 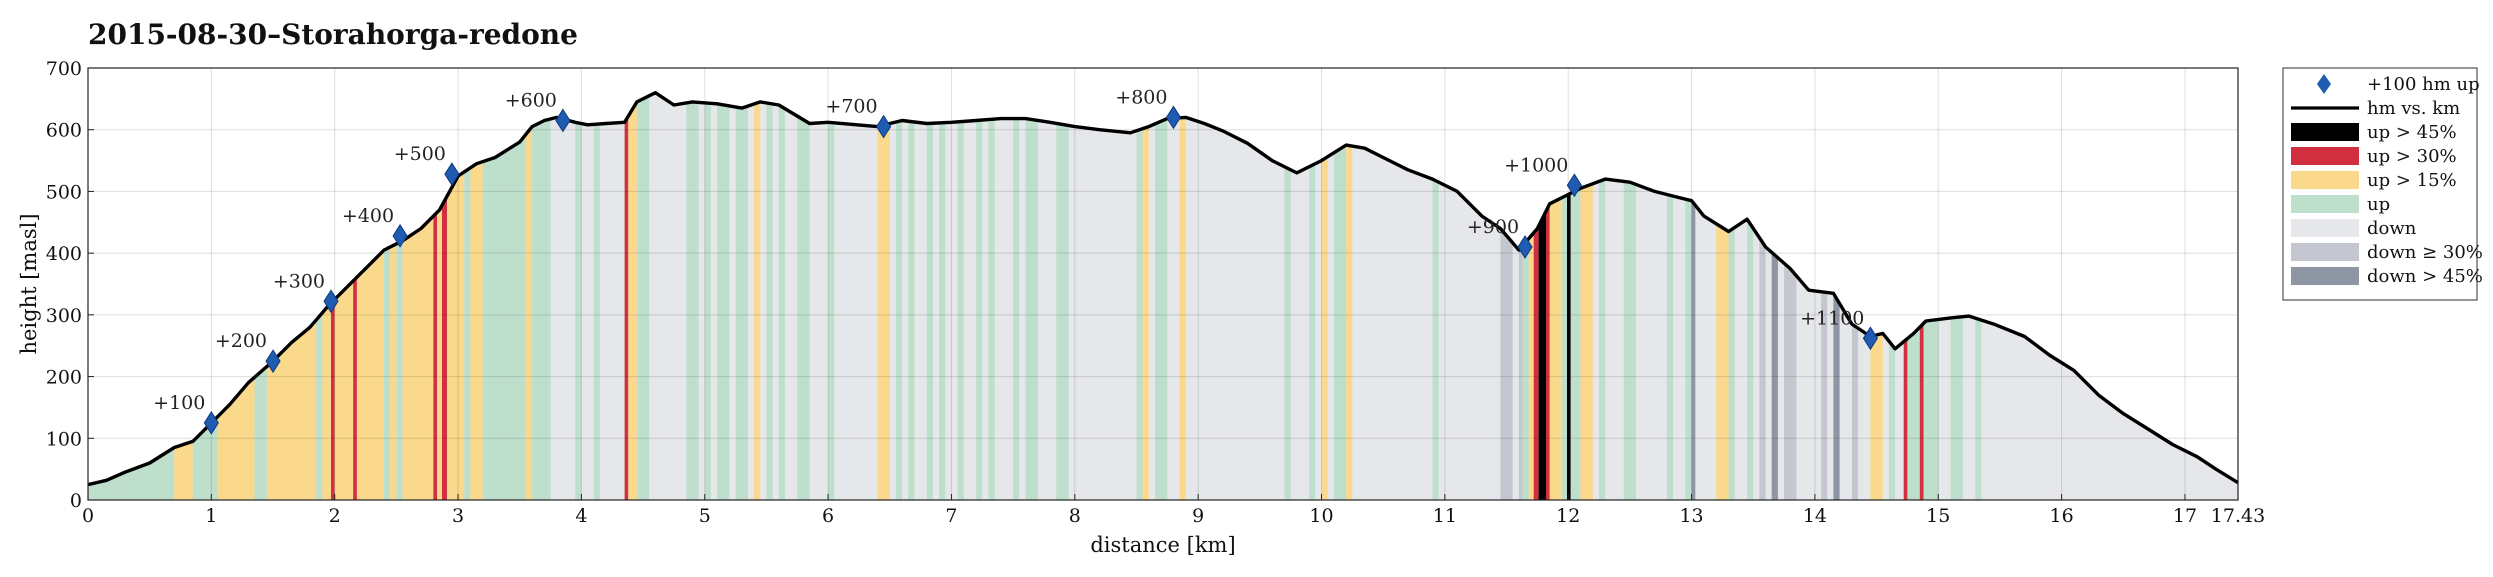 I want to click on x-tick-label: 6, so click(x=828, y=516).